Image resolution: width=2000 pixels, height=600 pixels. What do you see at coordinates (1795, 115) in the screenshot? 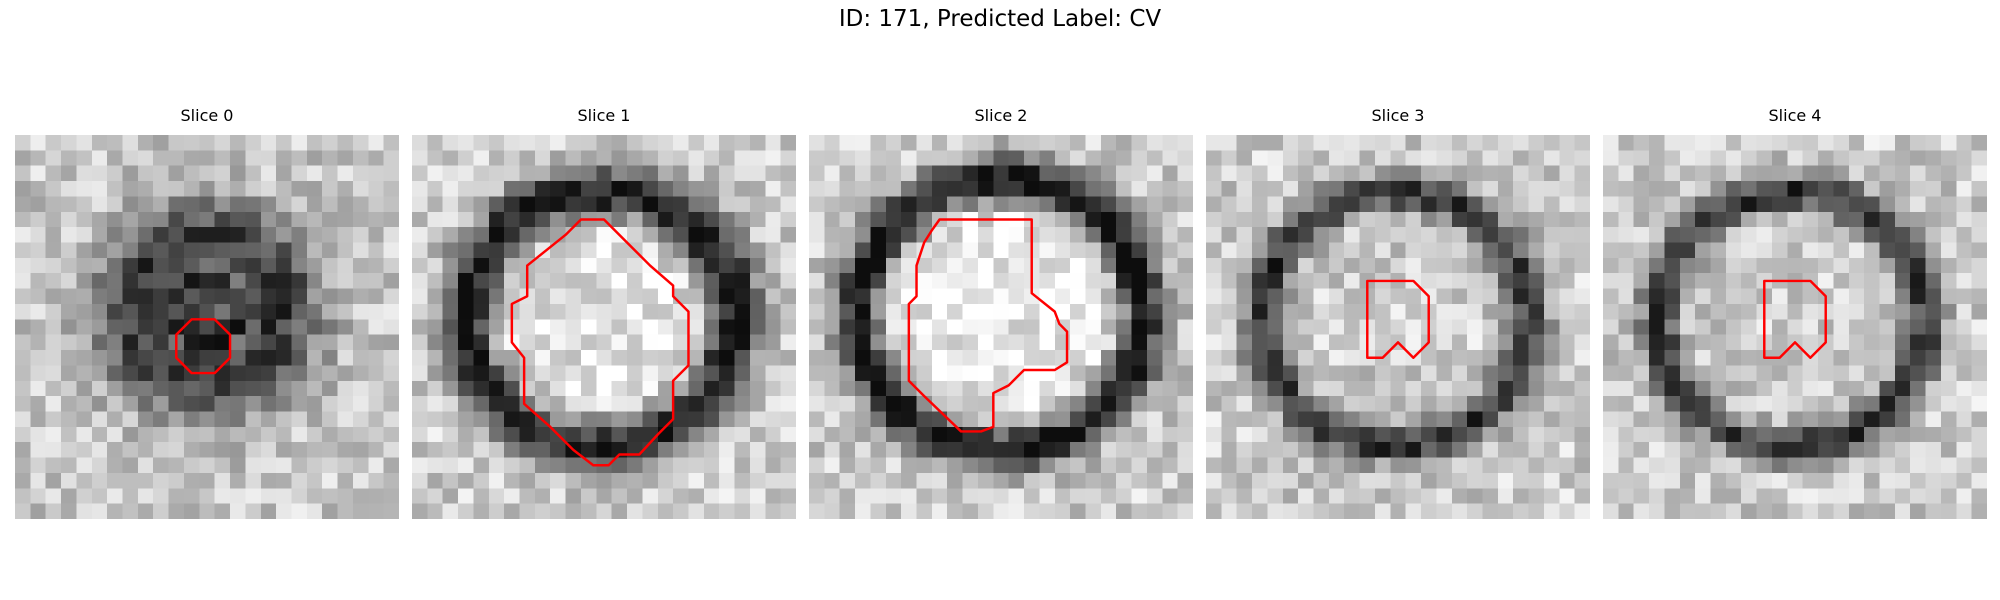
I see `slice-title: Slice 4` at bounding box center [1795, 115].